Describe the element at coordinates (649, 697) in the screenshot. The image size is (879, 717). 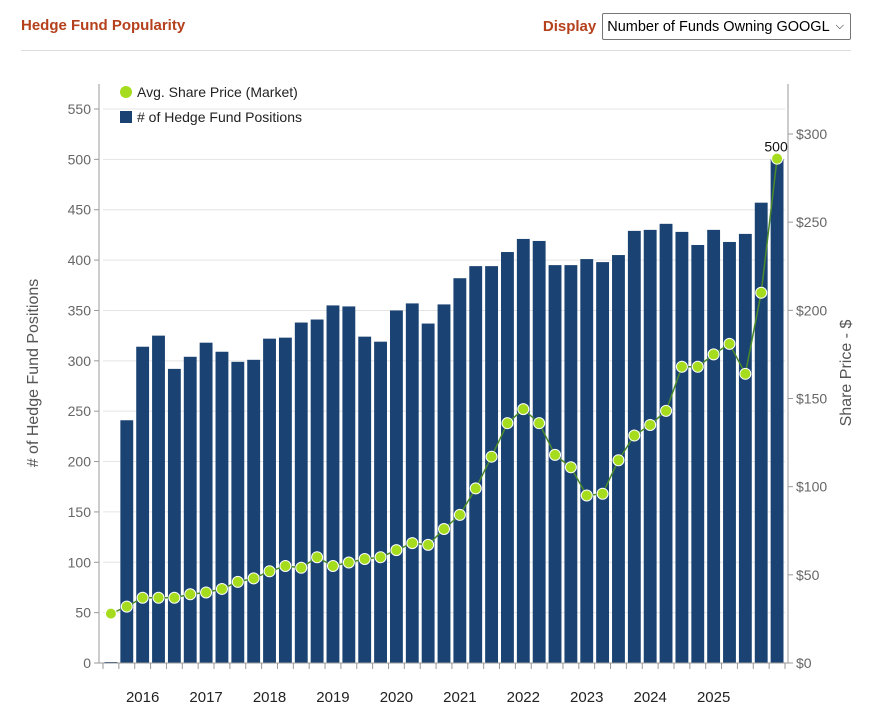
I see `x-tick-label: 2024` at that location.